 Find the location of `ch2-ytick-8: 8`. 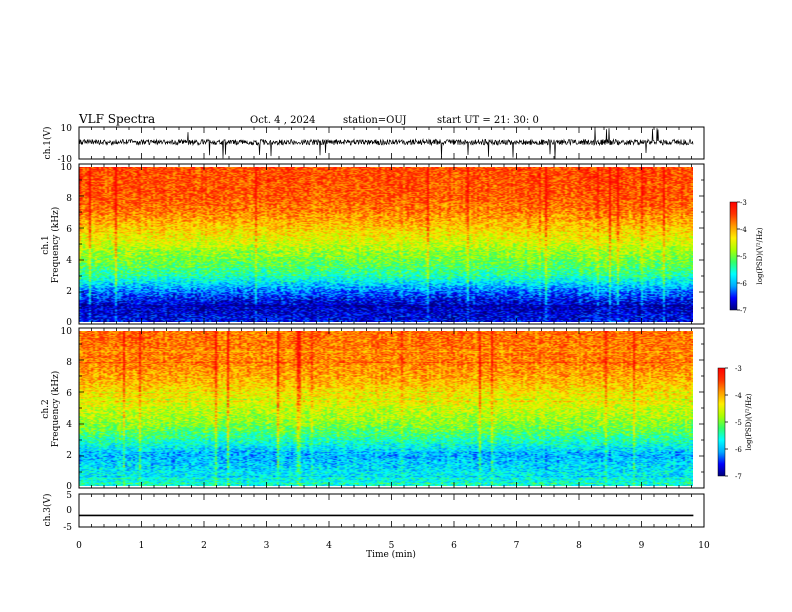

ch2-ytick-8: 8 is located at coordinates (69, 363).